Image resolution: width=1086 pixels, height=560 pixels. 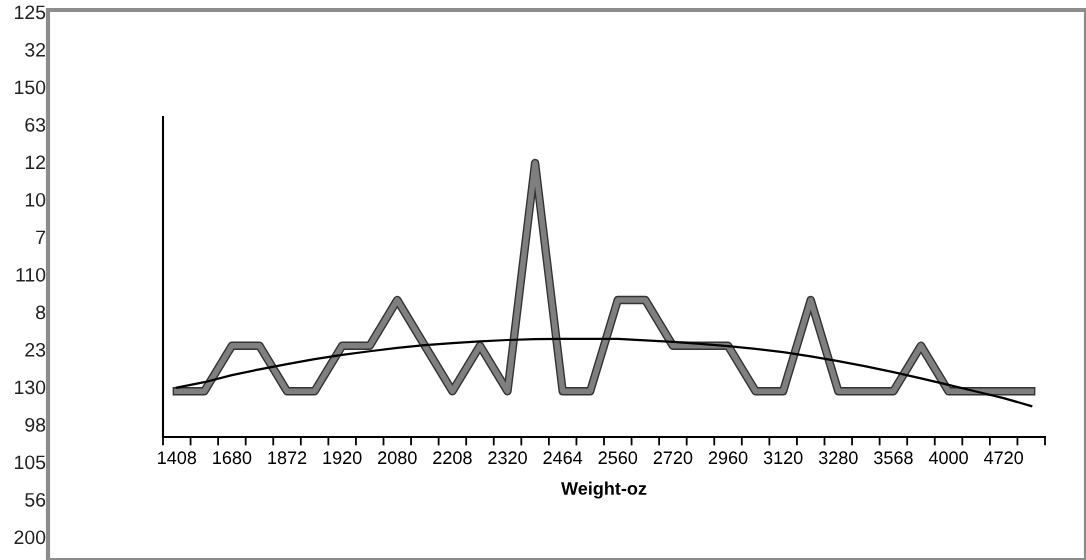 I want to click on text: 10, so click(x=35, y=199).